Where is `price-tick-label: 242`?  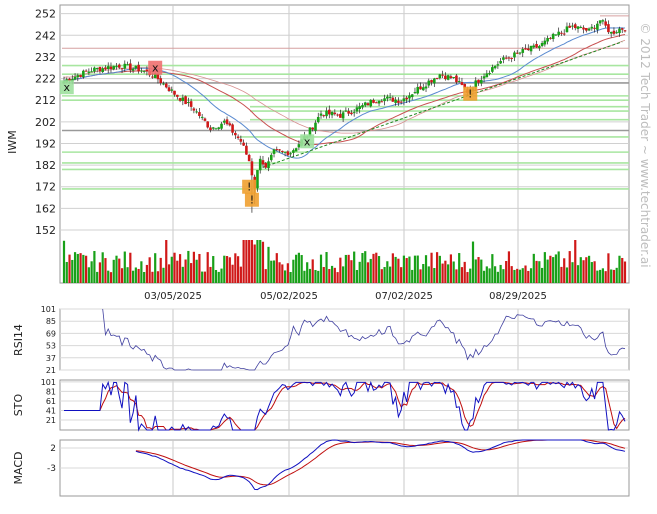
price-tick-label: 242 is located at coordinates (45, 35).